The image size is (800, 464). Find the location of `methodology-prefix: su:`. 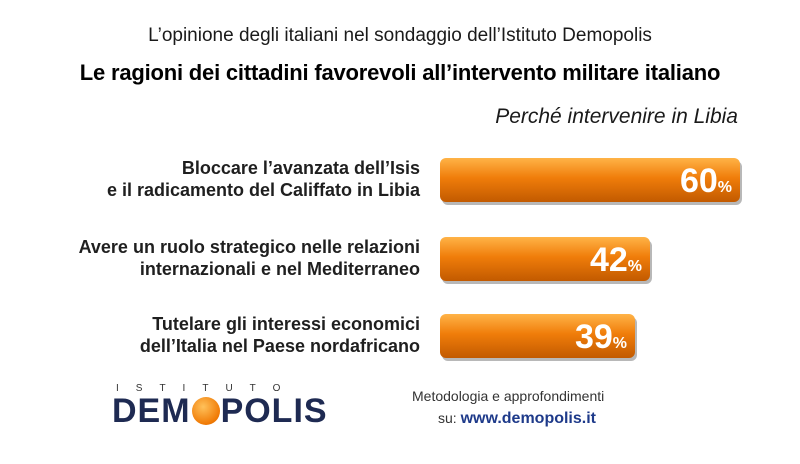

methodology-prefix: su: is located at coordinates (447, 418).